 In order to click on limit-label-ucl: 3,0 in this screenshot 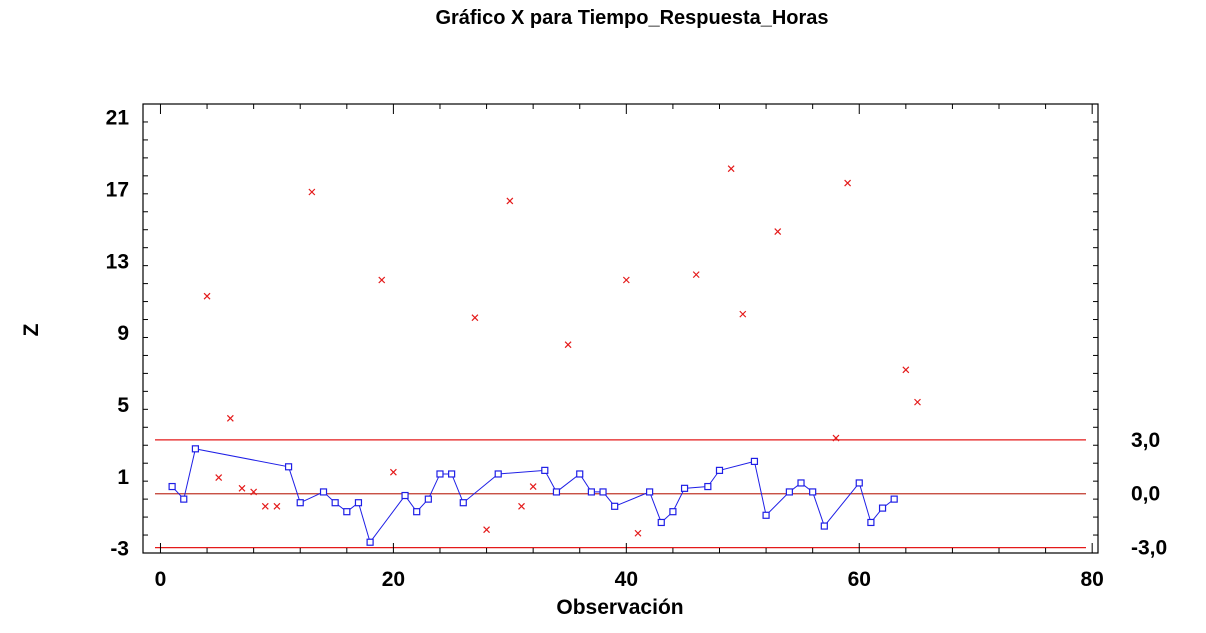, I will do `click(1145, 440)`.